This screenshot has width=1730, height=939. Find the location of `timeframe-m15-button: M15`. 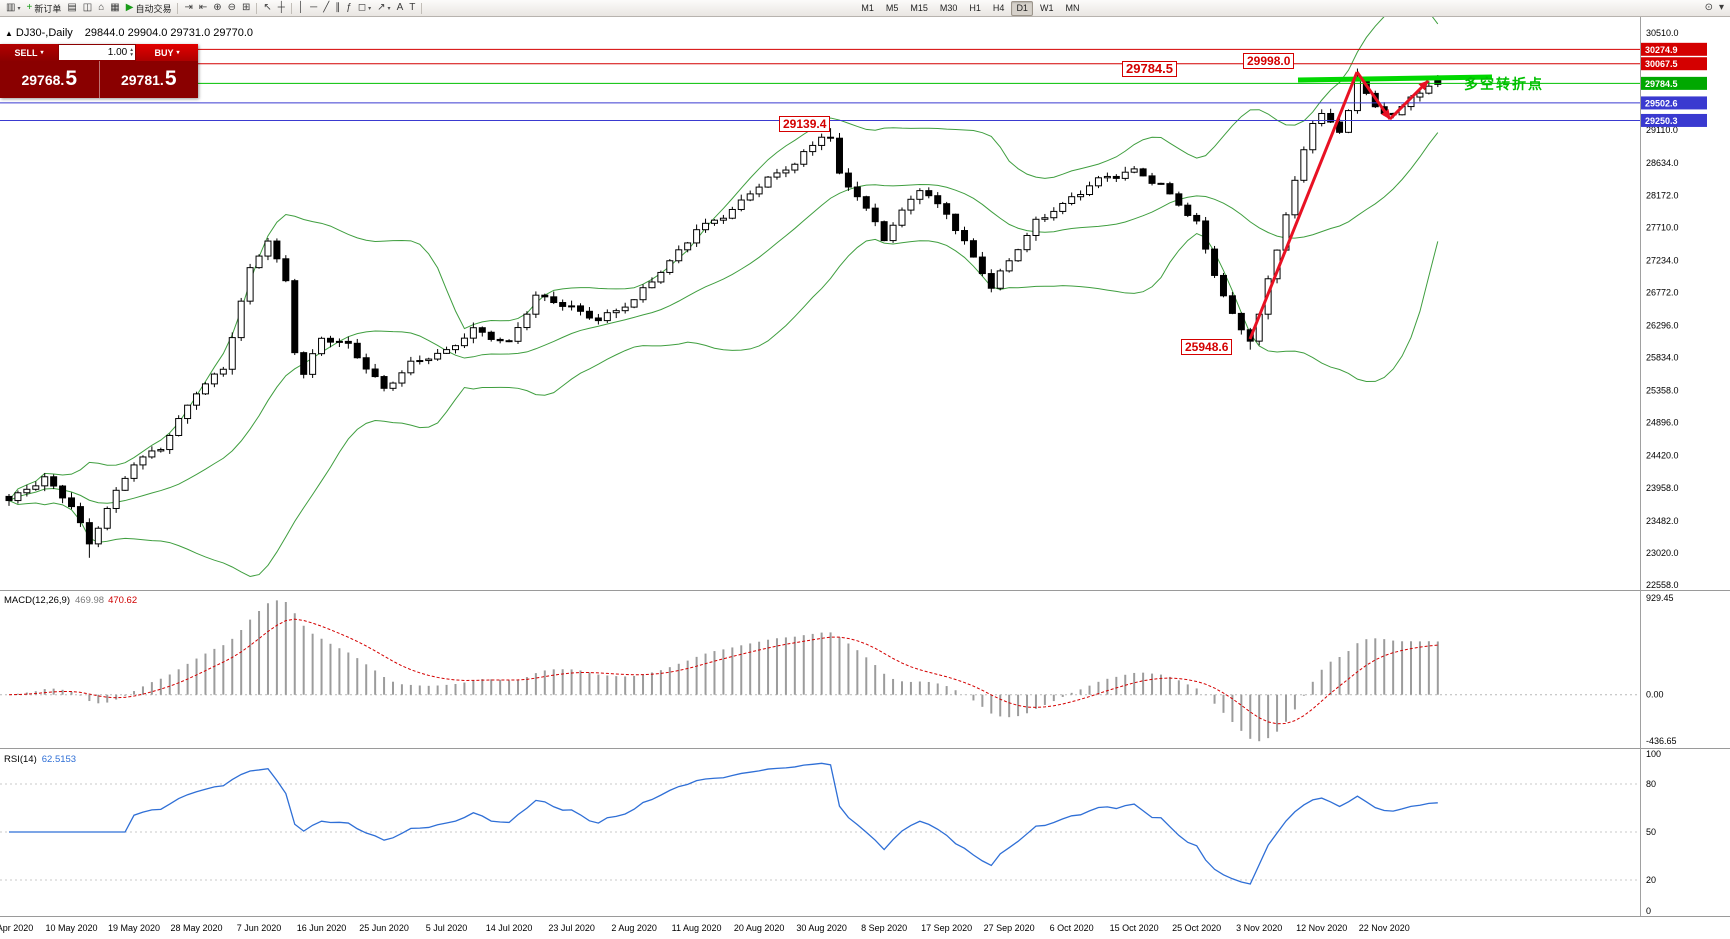

timeframe-m15-button: M15 is located at coordinates (919, 8).